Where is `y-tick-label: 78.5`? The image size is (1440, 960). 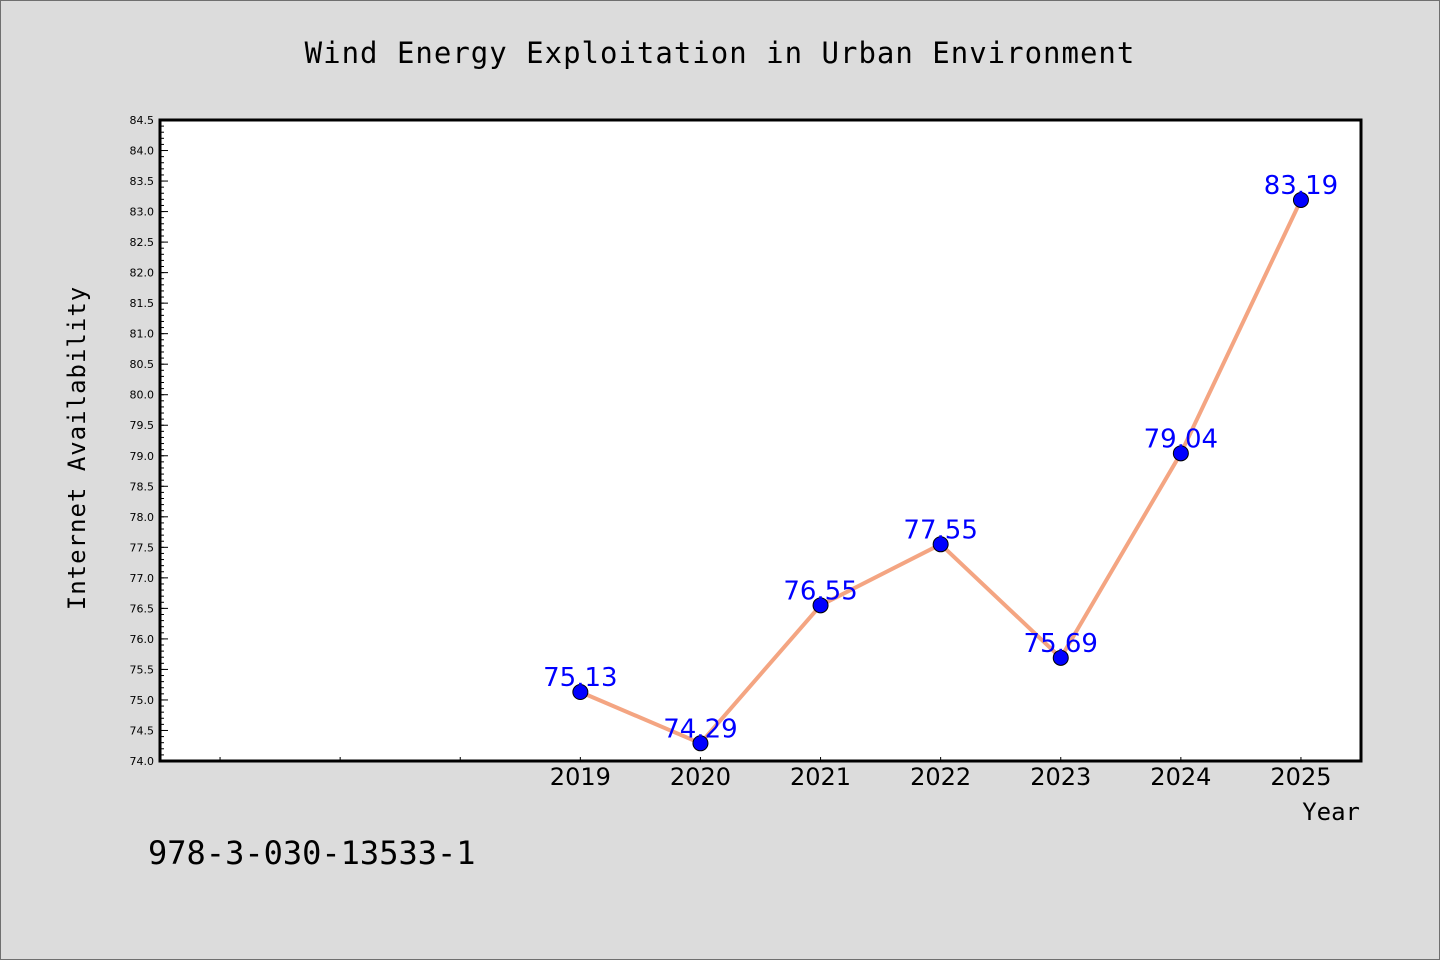 y-tick-label: 78.5 is located at coordinates (142, 486).